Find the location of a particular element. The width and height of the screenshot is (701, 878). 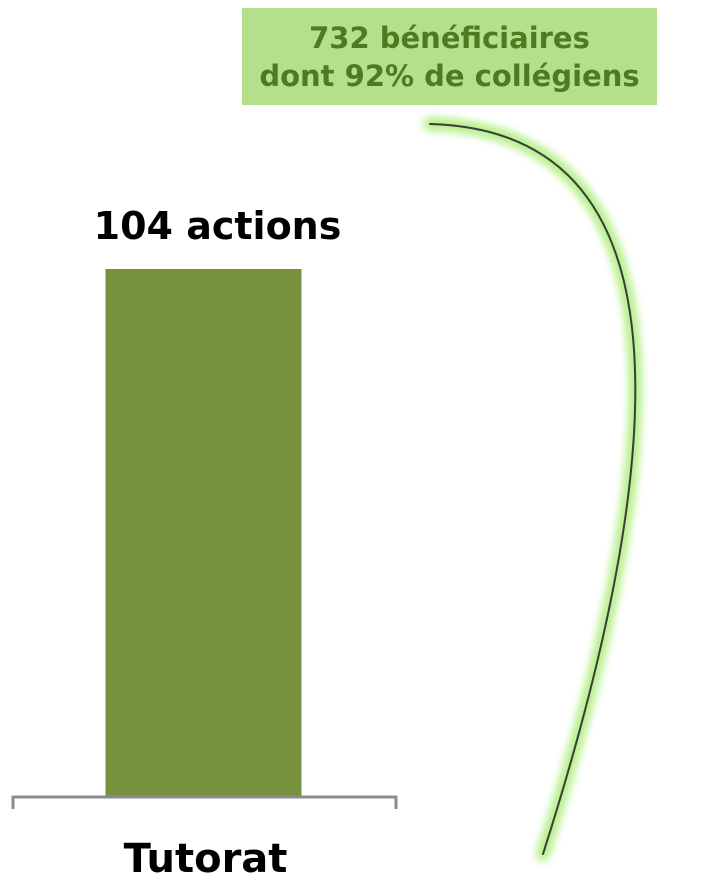

beneficiaries-callout: 732 bénéficiaires dont 92% de collégiens is located at coordinates (449, 56).